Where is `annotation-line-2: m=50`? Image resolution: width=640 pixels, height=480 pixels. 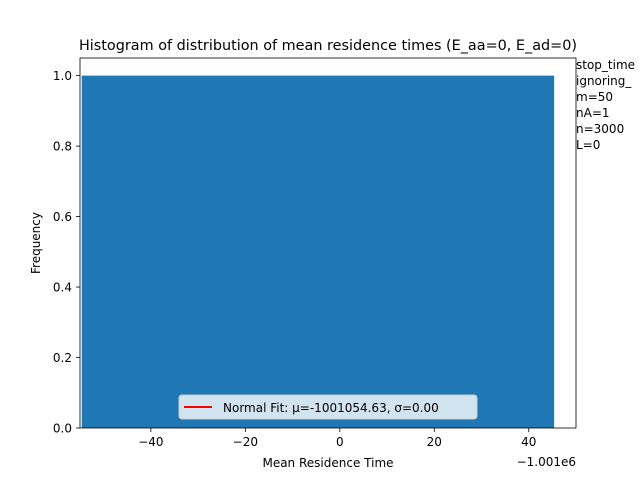 annotation-line-2: m=50 is located at coordinates (594, 97).